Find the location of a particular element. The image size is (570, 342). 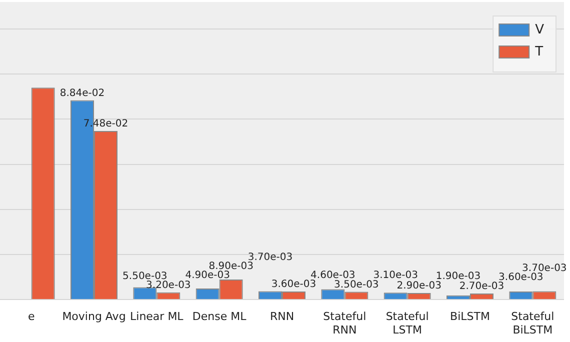

data-label: 5.50e-03 is located at coordinates (145, 276).